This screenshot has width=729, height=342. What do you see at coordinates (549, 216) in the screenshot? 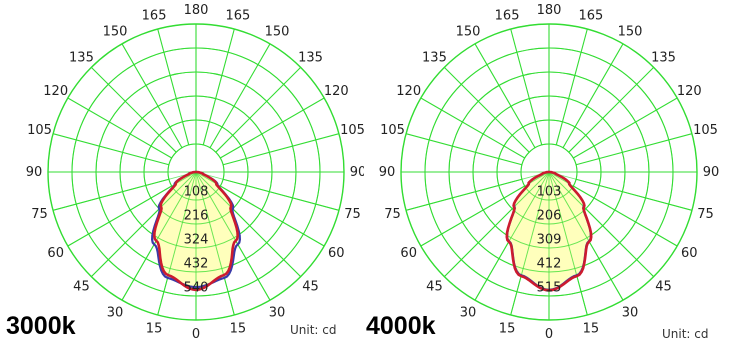
I see `radial-tick-label: 206` at bounding box center [549, 216].